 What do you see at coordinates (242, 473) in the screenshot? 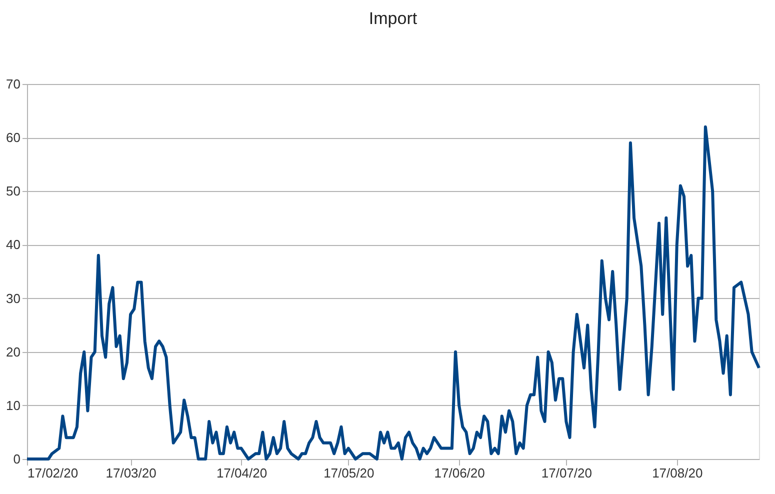
I see `x-tick-label: 17/04/20` at bounding box center [242, 473].